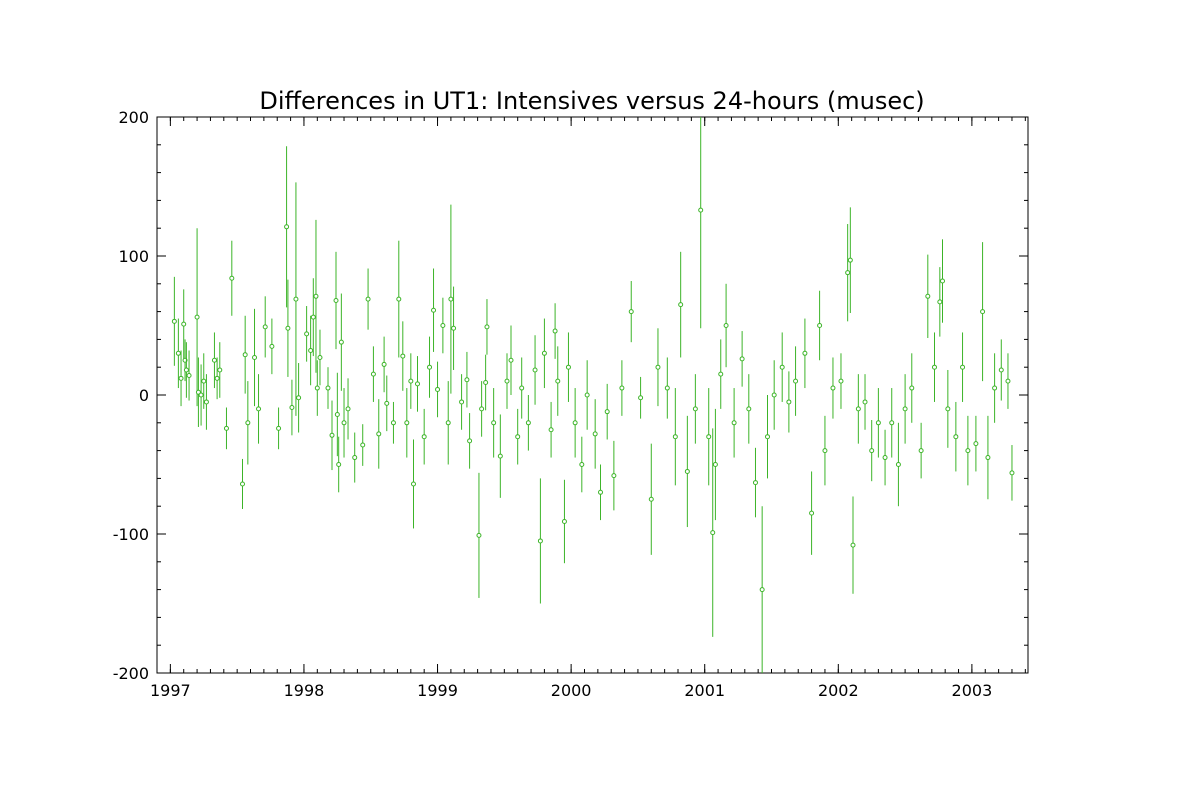  Describe the element at coordinates (838, 690) in the screenshot. I see `x-tick-label: 2002` at that location.